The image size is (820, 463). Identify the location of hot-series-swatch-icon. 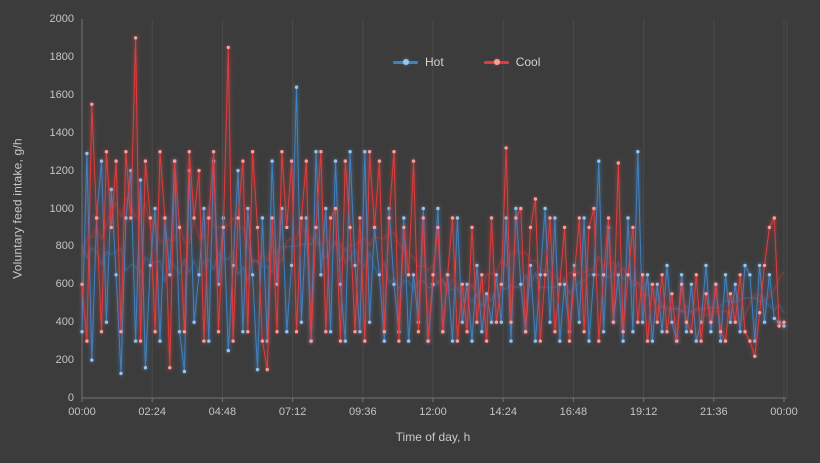
(405, 62).